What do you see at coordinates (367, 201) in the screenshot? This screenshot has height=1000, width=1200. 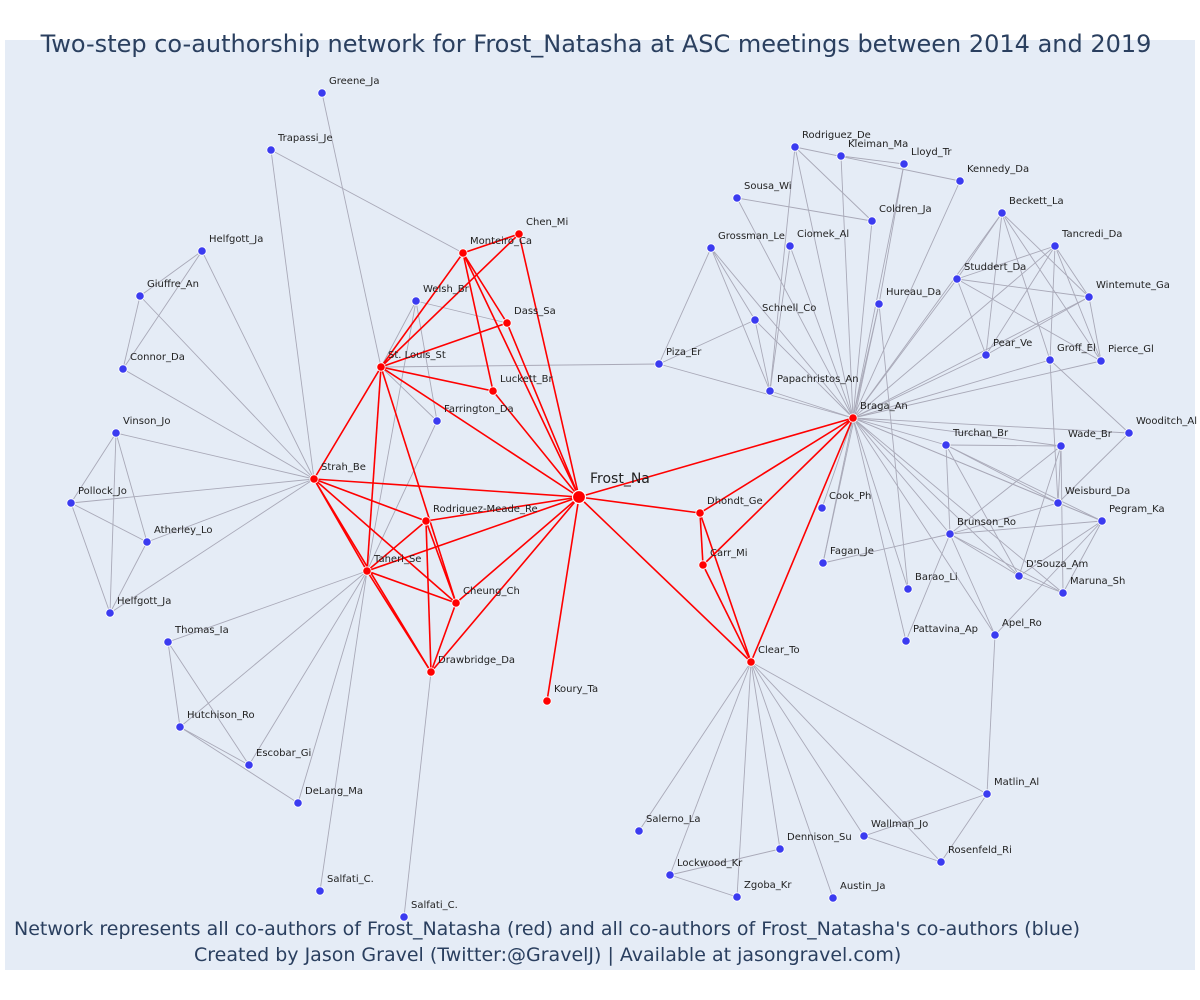 I see `edge-trapassi-je-monteiro-ca` at bounding box center [367, 201].